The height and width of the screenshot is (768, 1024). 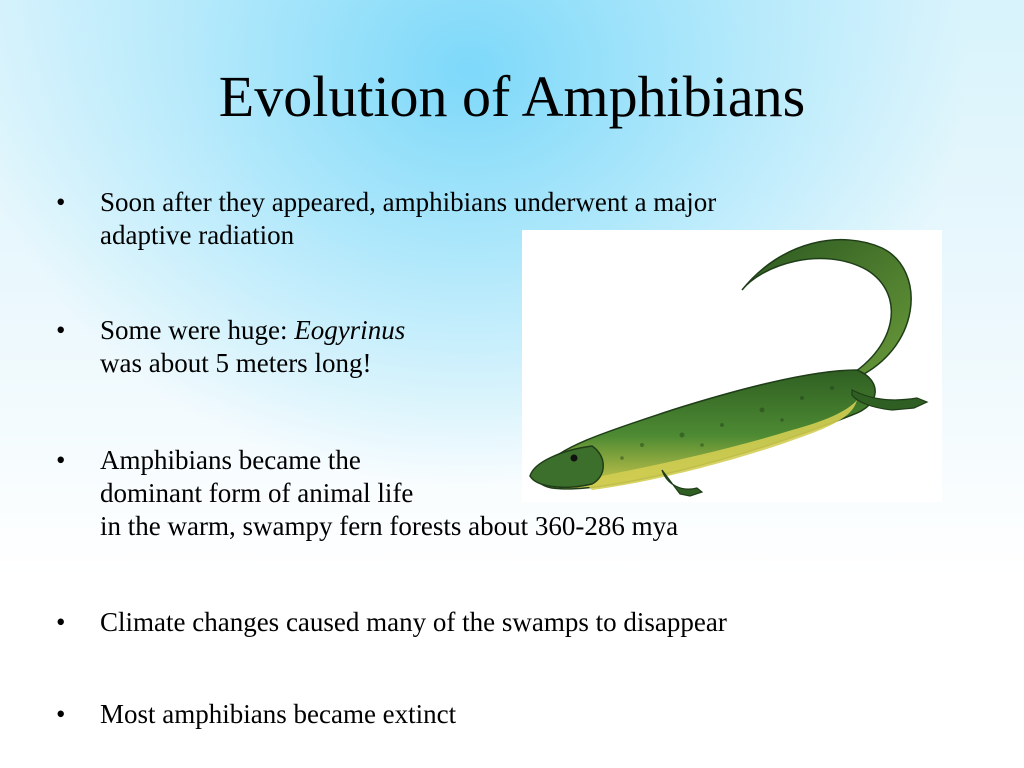 What do you see at coordinates (257, 493) in the screenshot?
I see `bullet-text-line: dominant form of animal life` at bounding box center [257, 493].